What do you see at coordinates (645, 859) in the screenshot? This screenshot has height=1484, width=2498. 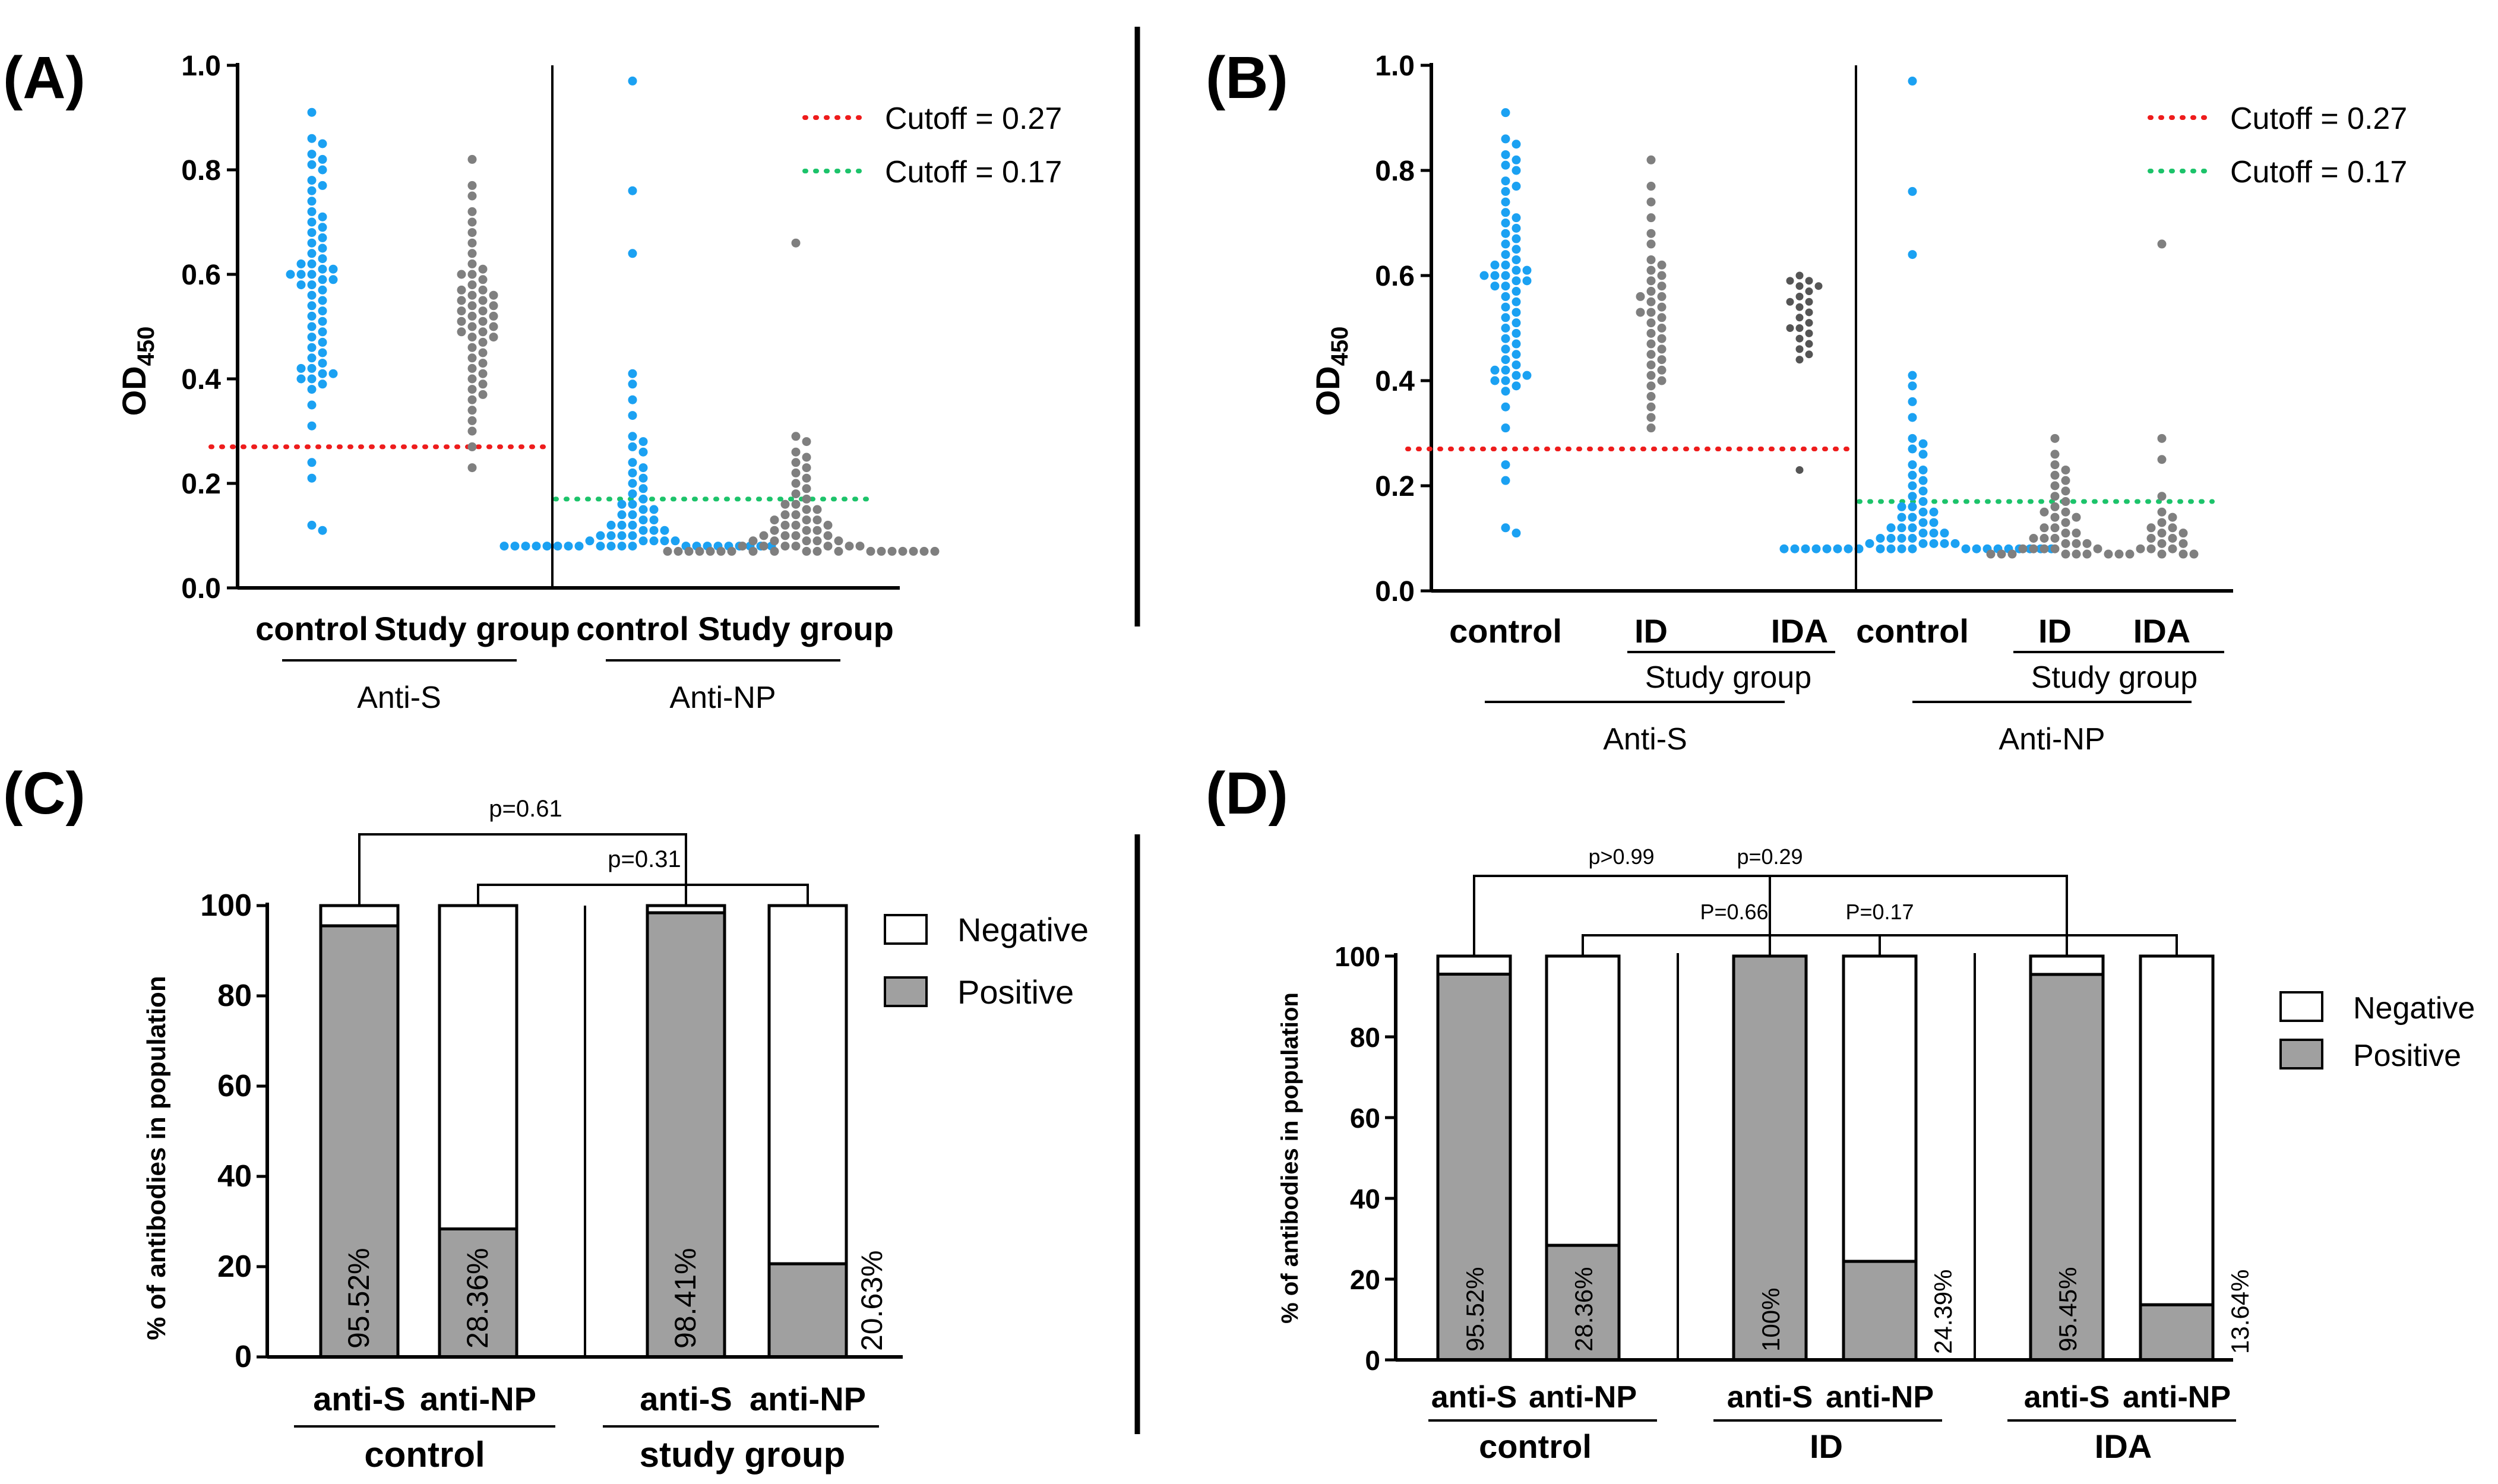 I see `pvalue-c-1: p=0.31` at bounding box center [645, 859].